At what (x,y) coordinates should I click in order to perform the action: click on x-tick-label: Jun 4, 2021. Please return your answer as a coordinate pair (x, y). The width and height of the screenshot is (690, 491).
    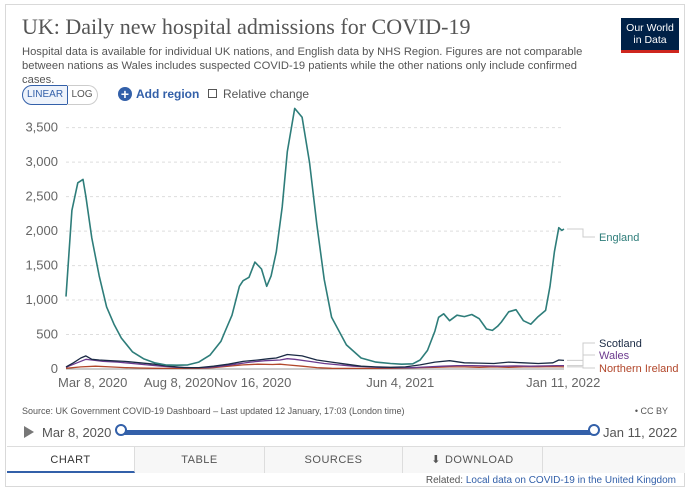
    Looking at the image, I should click on (400, 382).